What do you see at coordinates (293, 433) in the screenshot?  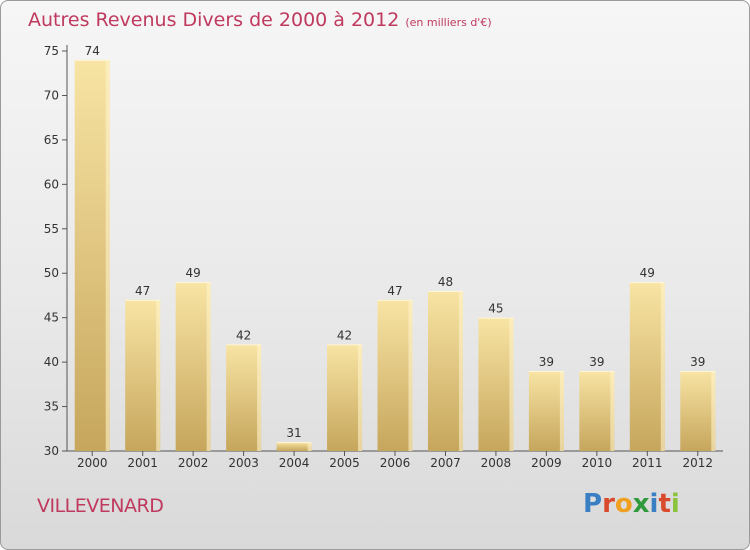 I see `data-label: 31` at bounding box center [293, 433].